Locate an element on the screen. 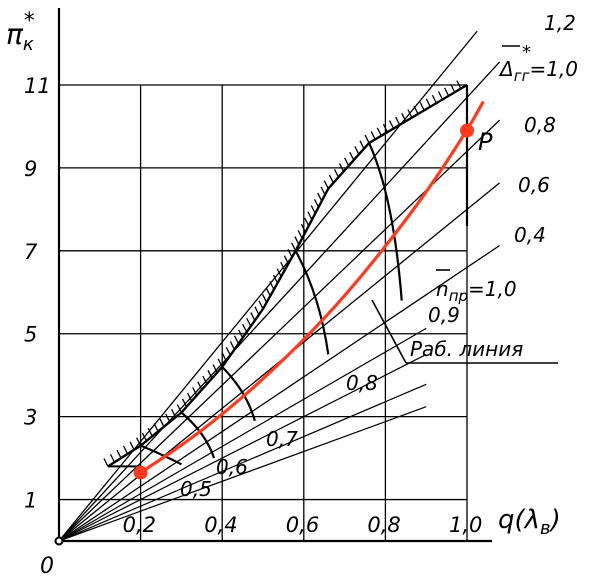 The height and width of the screenshot is (578, 607). x-tick-label: 1,0 is located at coordinates (465, 525).